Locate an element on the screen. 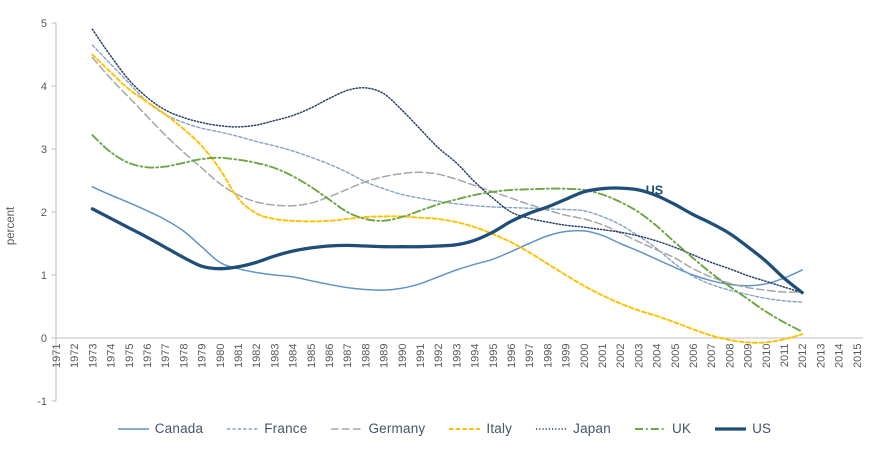 This screenshot has height=463, width=888. x-axis-tick-label: 1976 is located at coordinates (148, 356).